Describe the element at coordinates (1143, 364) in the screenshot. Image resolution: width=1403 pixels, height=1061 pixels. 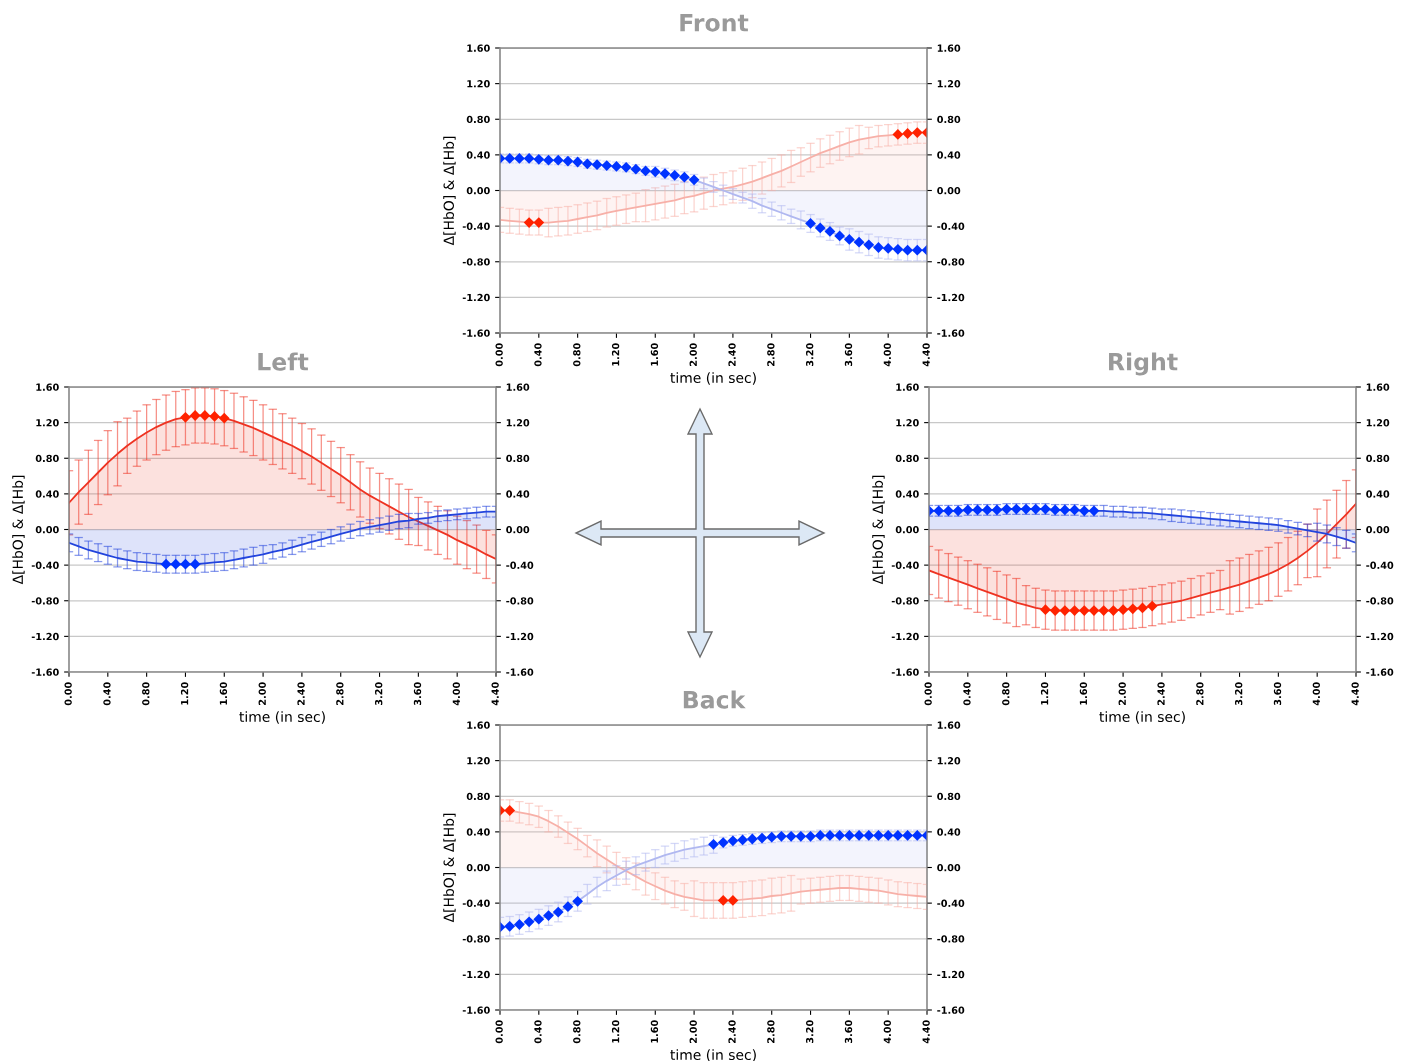
I see `chart-title: Right` at that location.